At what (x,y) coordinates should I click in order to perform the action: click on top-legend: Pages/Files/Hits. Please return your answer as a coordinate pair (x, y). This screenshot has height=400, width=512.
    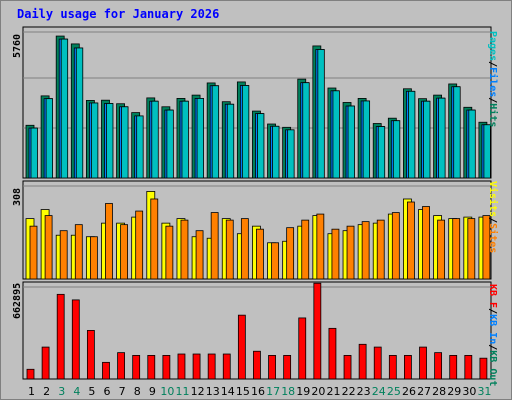
    Looking at the image, I should click on (492, 79).